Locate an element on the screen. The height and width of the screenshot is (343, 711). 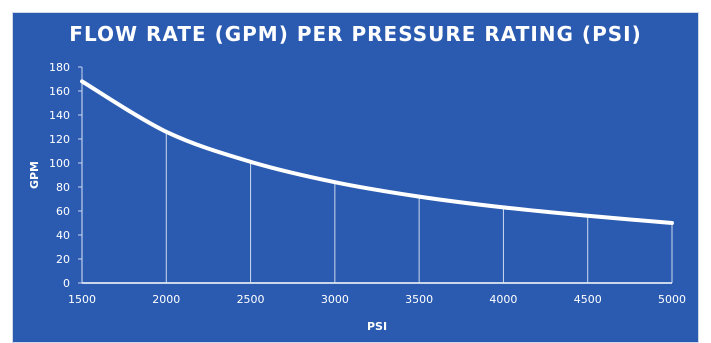
x-tick-label: 4000 is located at coordinates (503, 299).